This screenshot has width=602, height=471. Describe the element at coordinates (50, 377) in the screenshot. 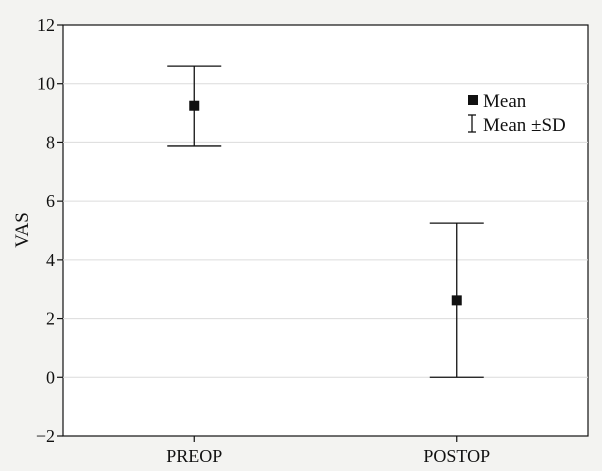

I see `y-tick-label: 0` at that location.